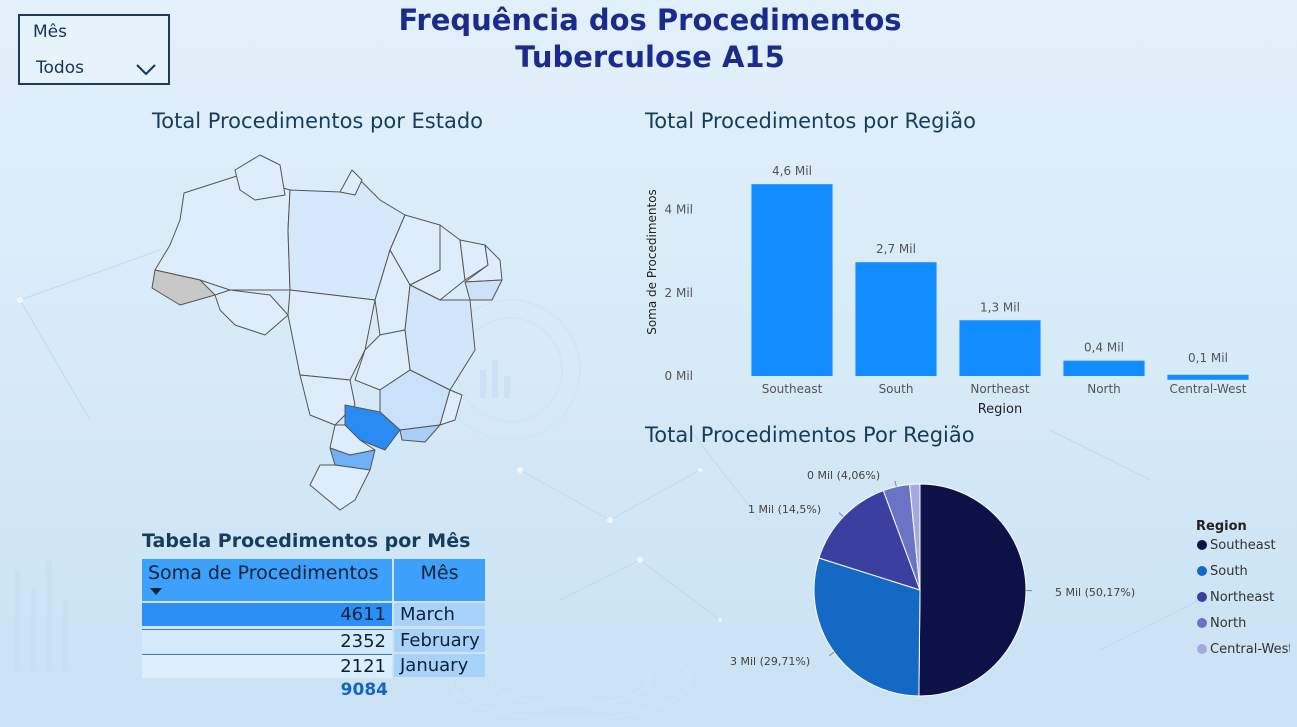  What do you see at coordinates (896, 249) in the screenshot?
I see `bar-data-label: 2,7 Mil` at bounding box center [896, 249].